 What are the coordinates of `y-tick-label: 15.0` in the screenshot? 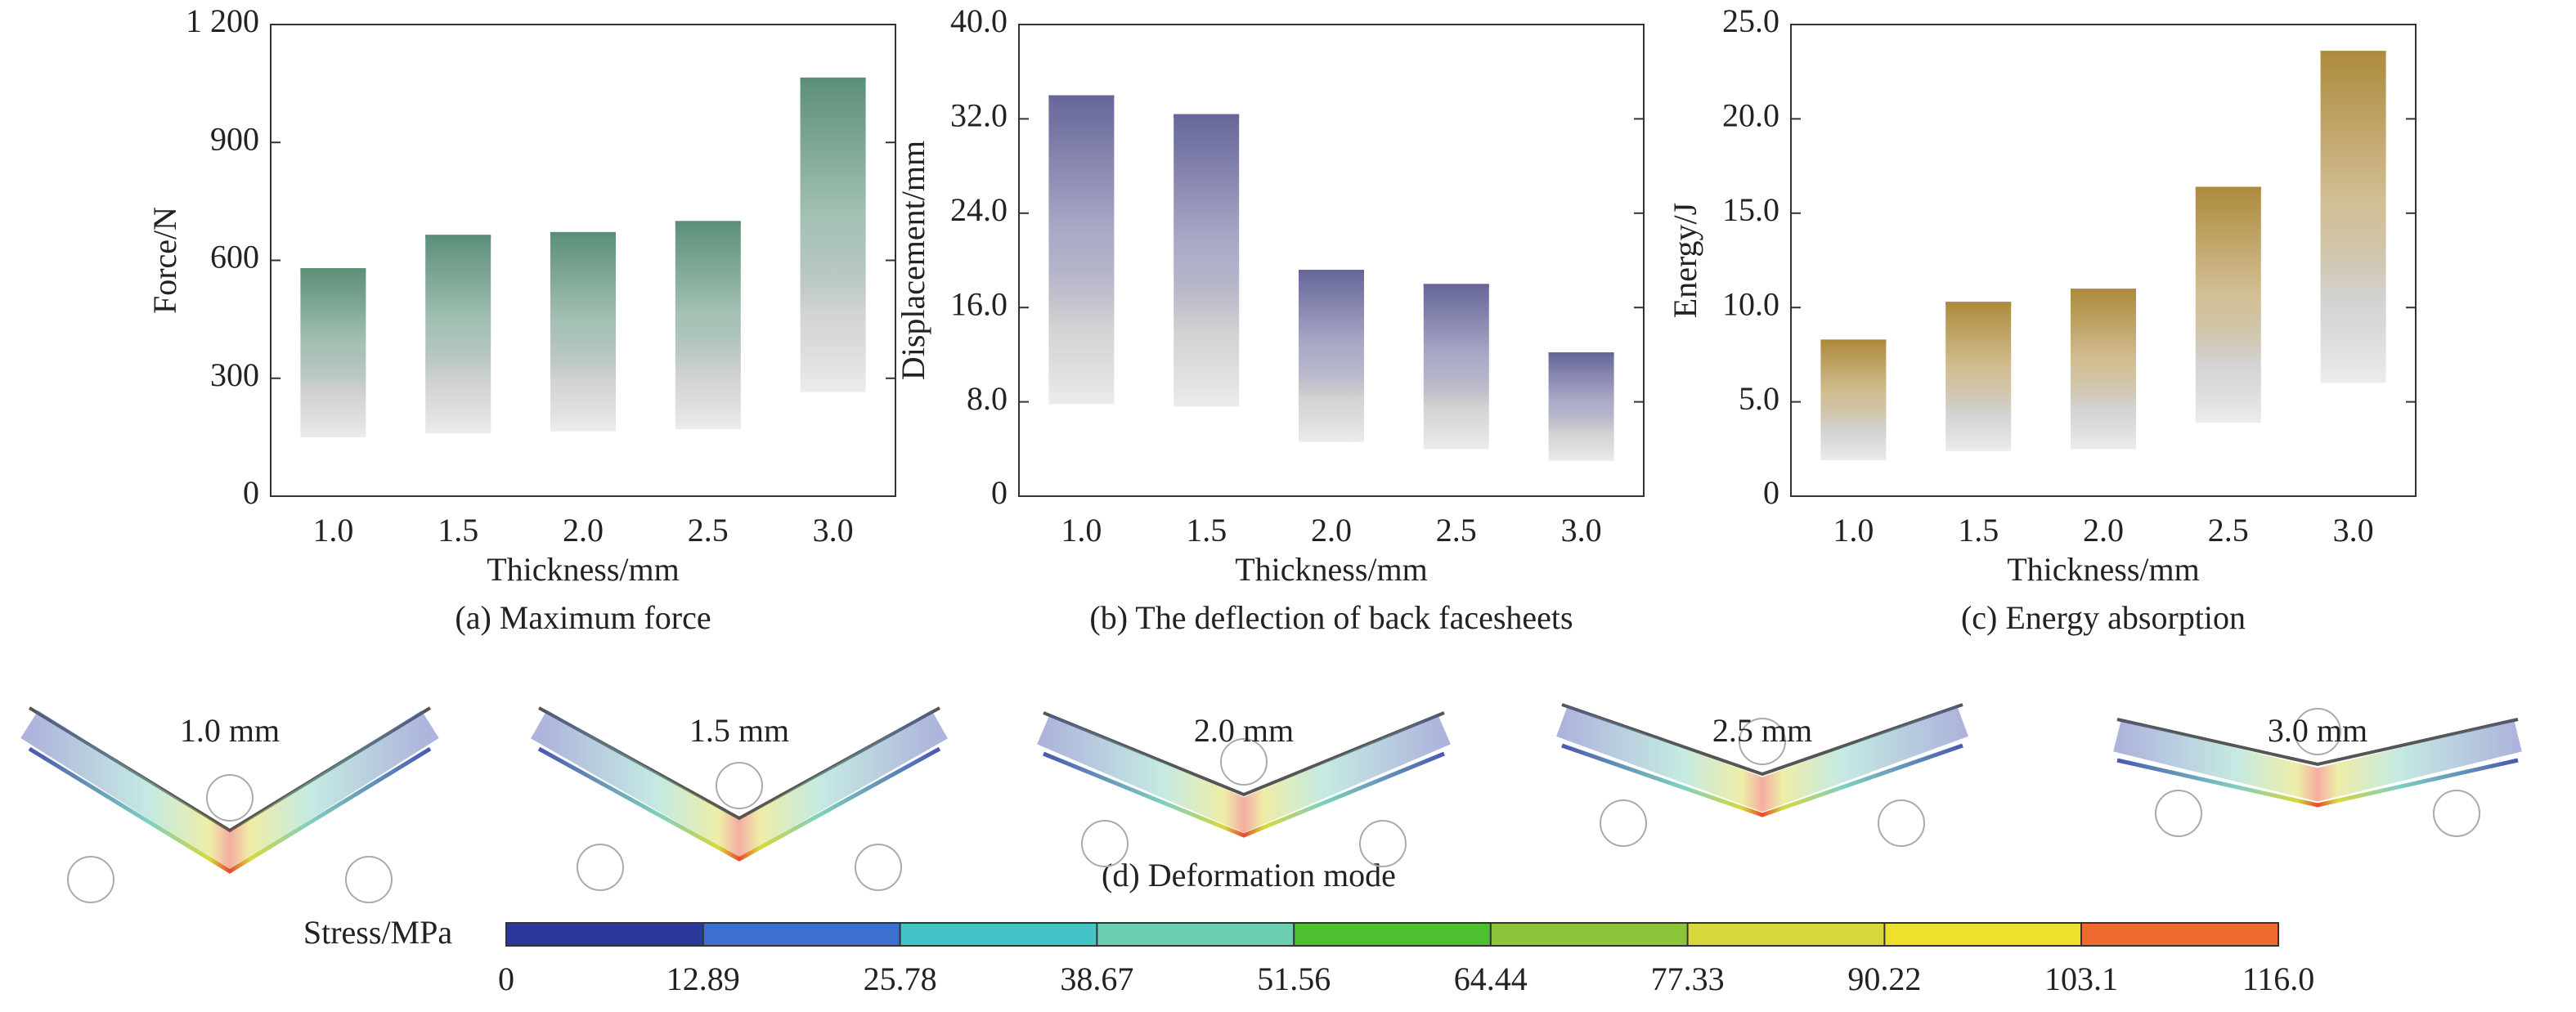 It's located at (1751, 209).